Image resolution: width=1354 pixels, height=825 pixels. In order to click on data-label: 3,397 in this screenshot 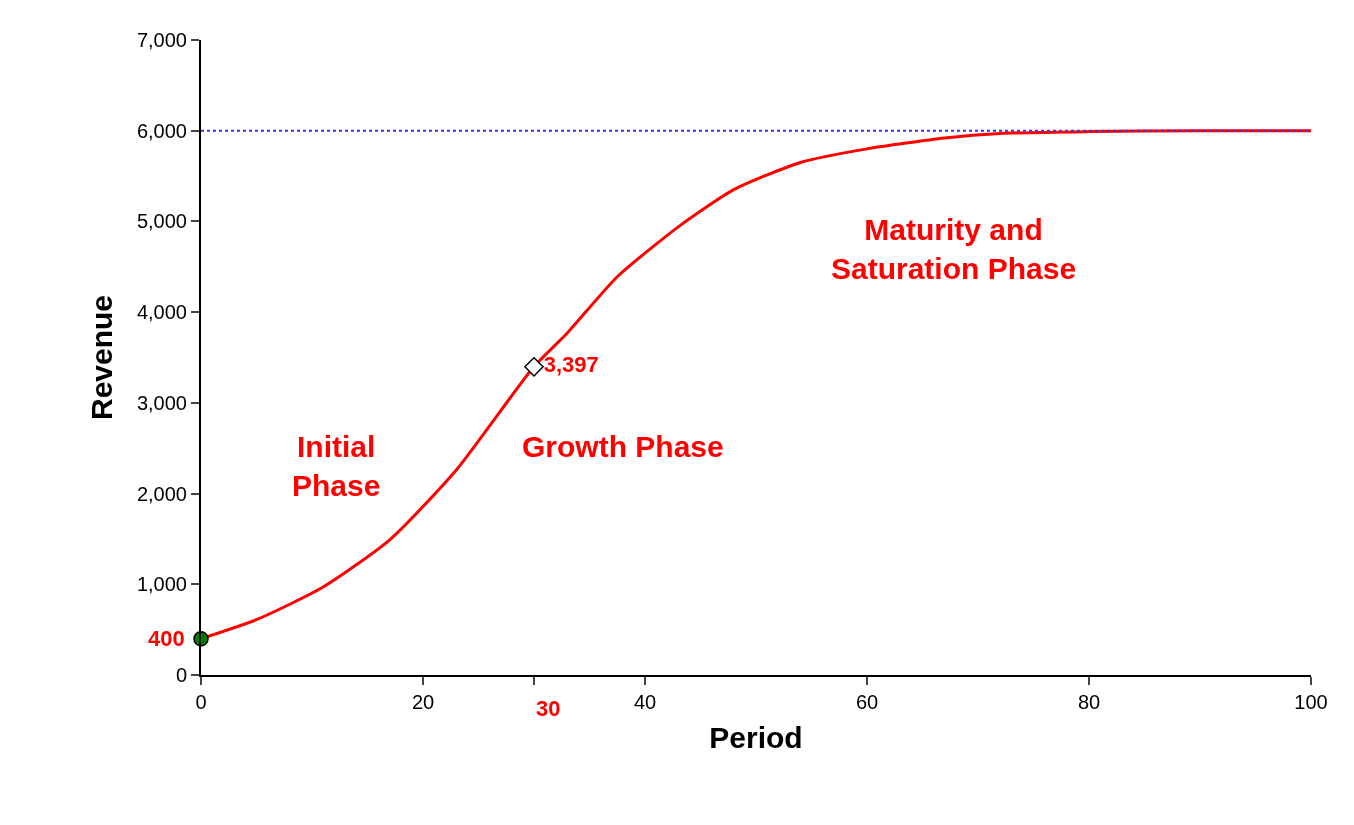, I will do `click(571, 365)`.